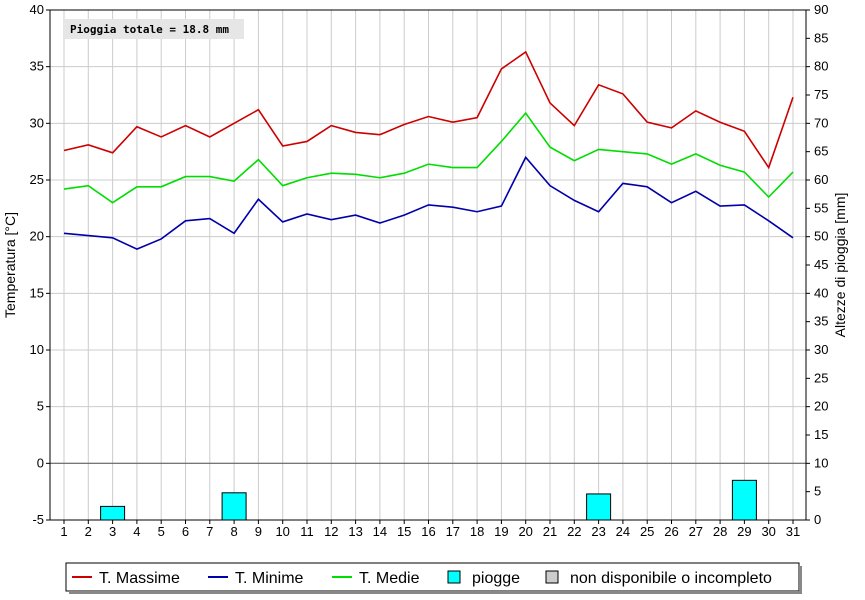  Describe the element at coordinates (821, 9) in the screenshot. I see `right-tick-label: 90` at that location.